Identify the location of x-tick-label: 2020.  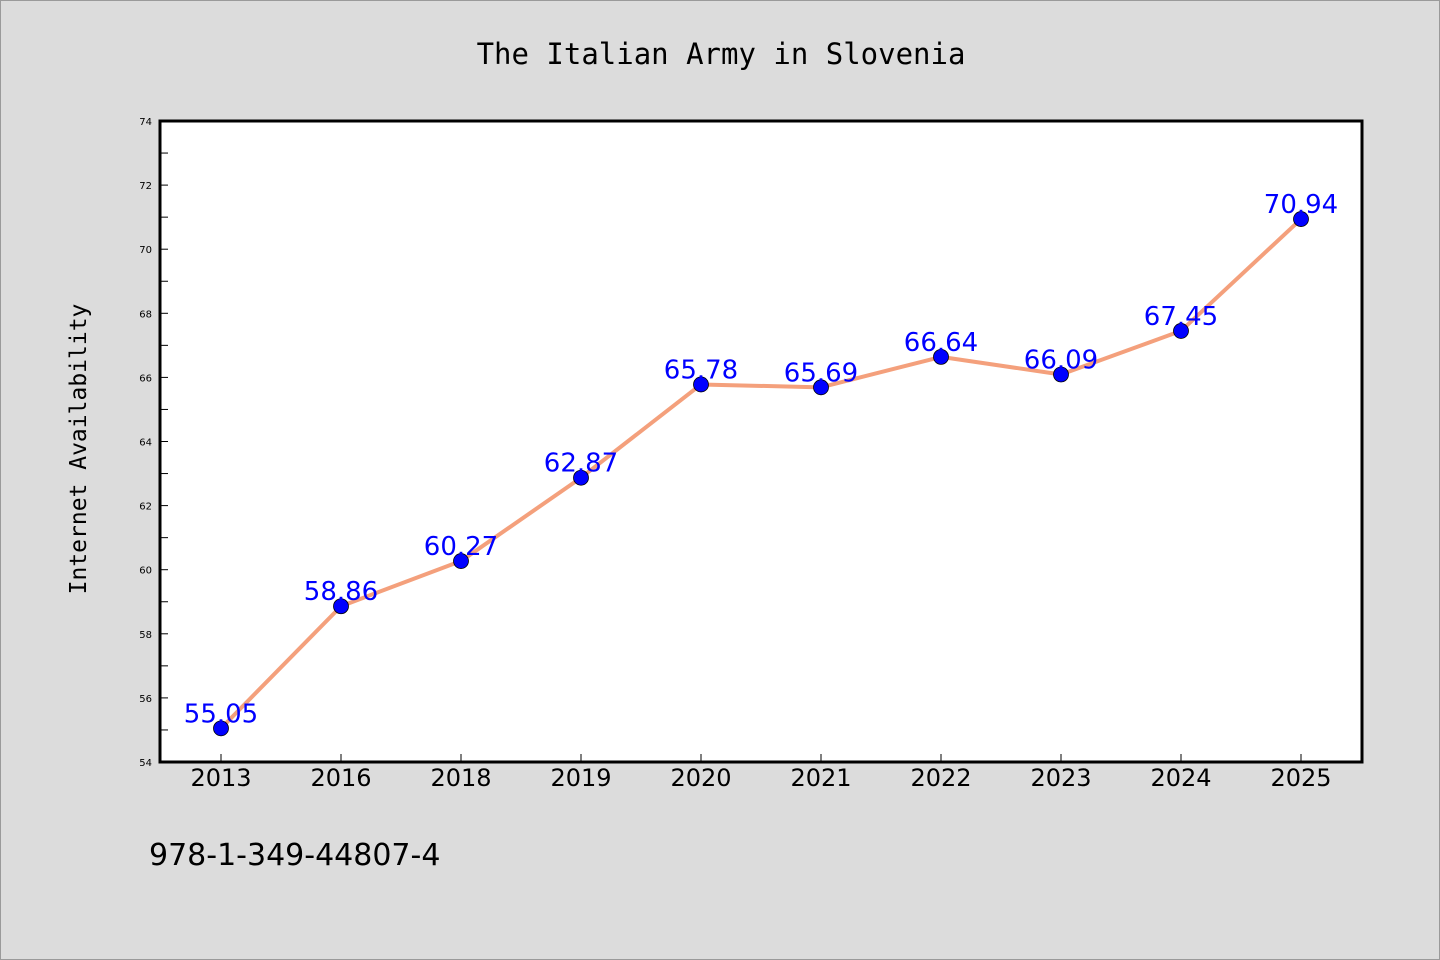
(700, 778).